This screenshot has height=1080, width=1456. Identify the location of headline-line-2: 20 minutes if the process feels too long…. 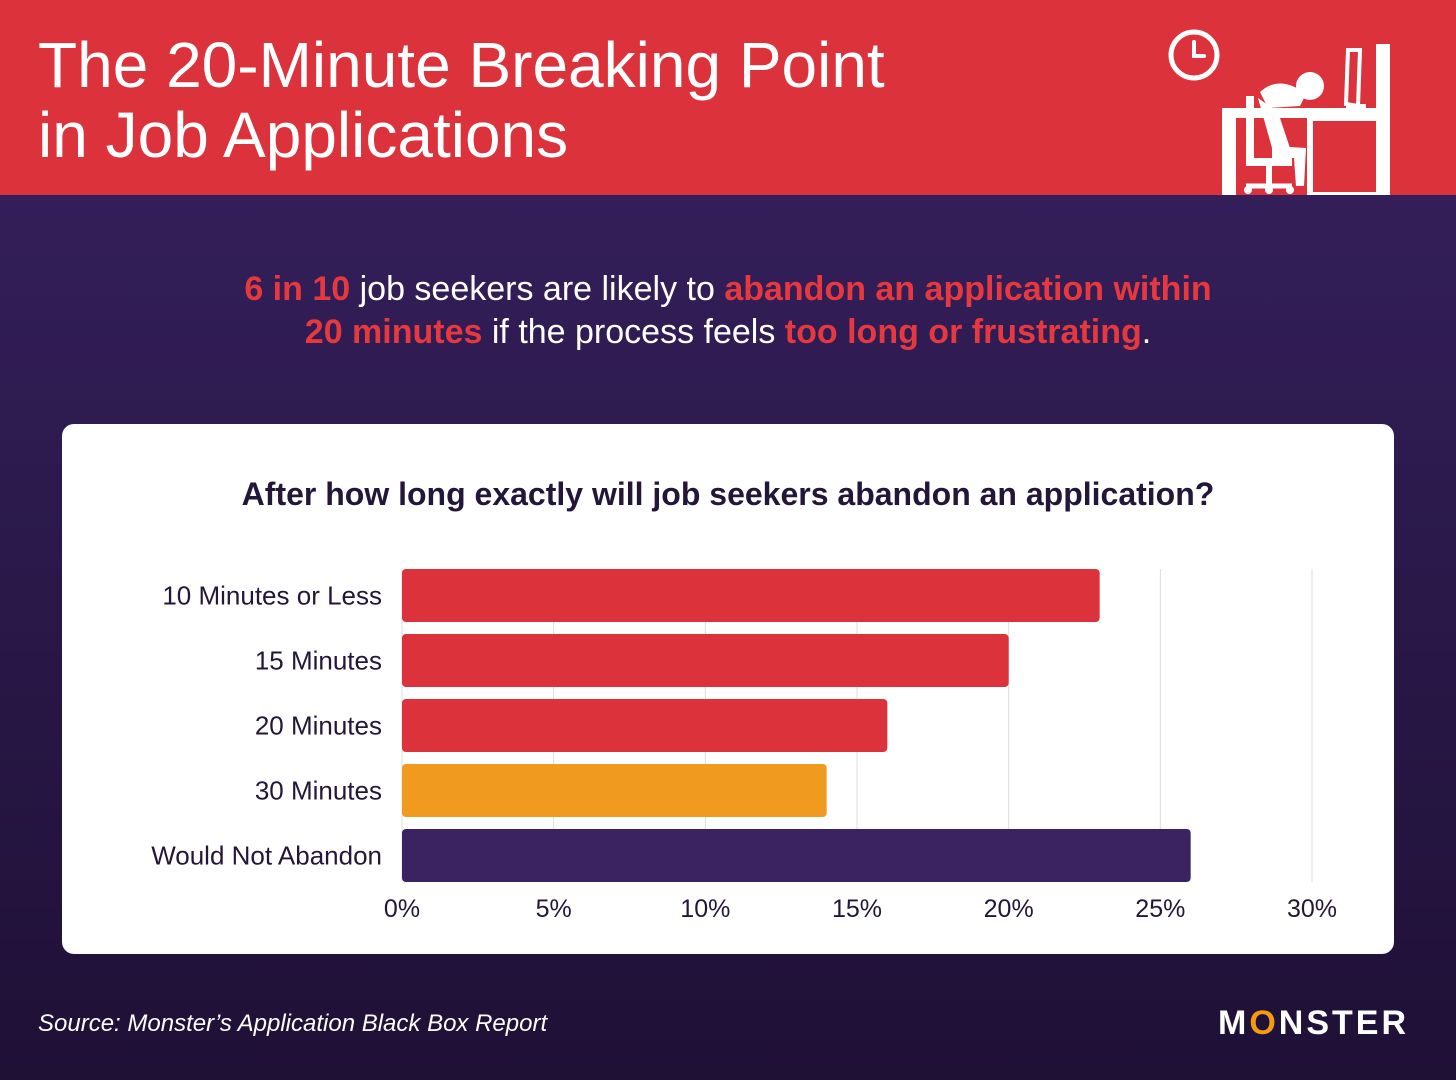
(728, 332).